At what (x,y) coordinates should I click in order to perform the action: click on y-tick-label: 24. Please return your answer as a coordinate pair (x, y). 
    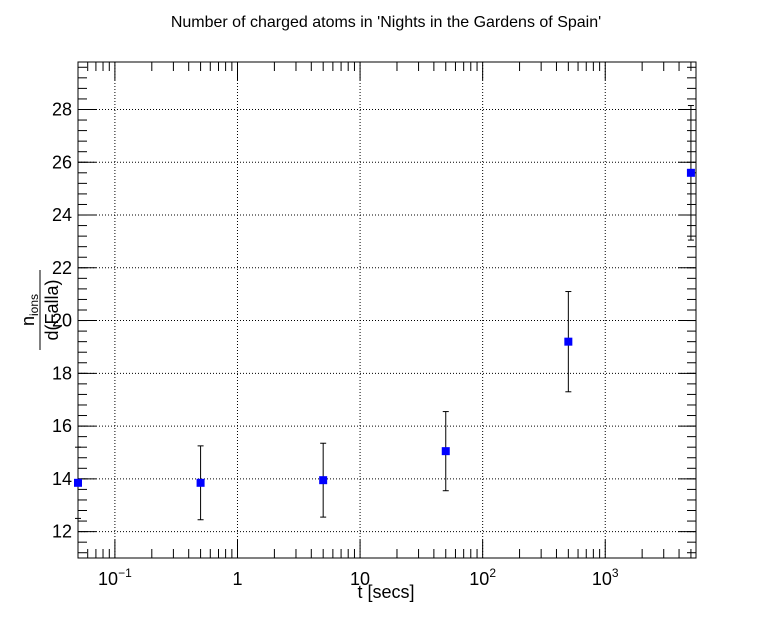
    Looking at the image, I should click on (62, 215).